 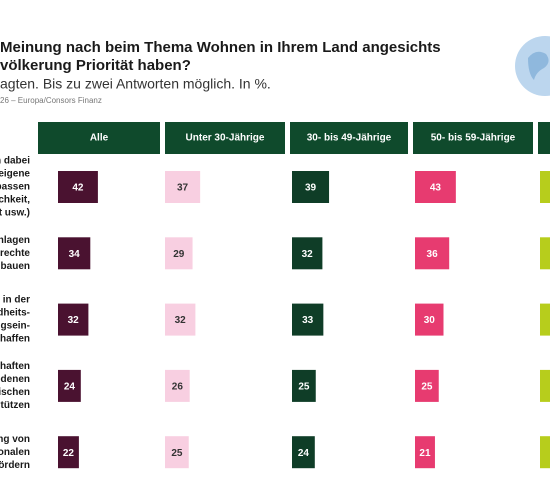 What do you see at coordinates (15, 366) in the screenshot?
I see `row-label: haften` at bounding box center [15, 366].